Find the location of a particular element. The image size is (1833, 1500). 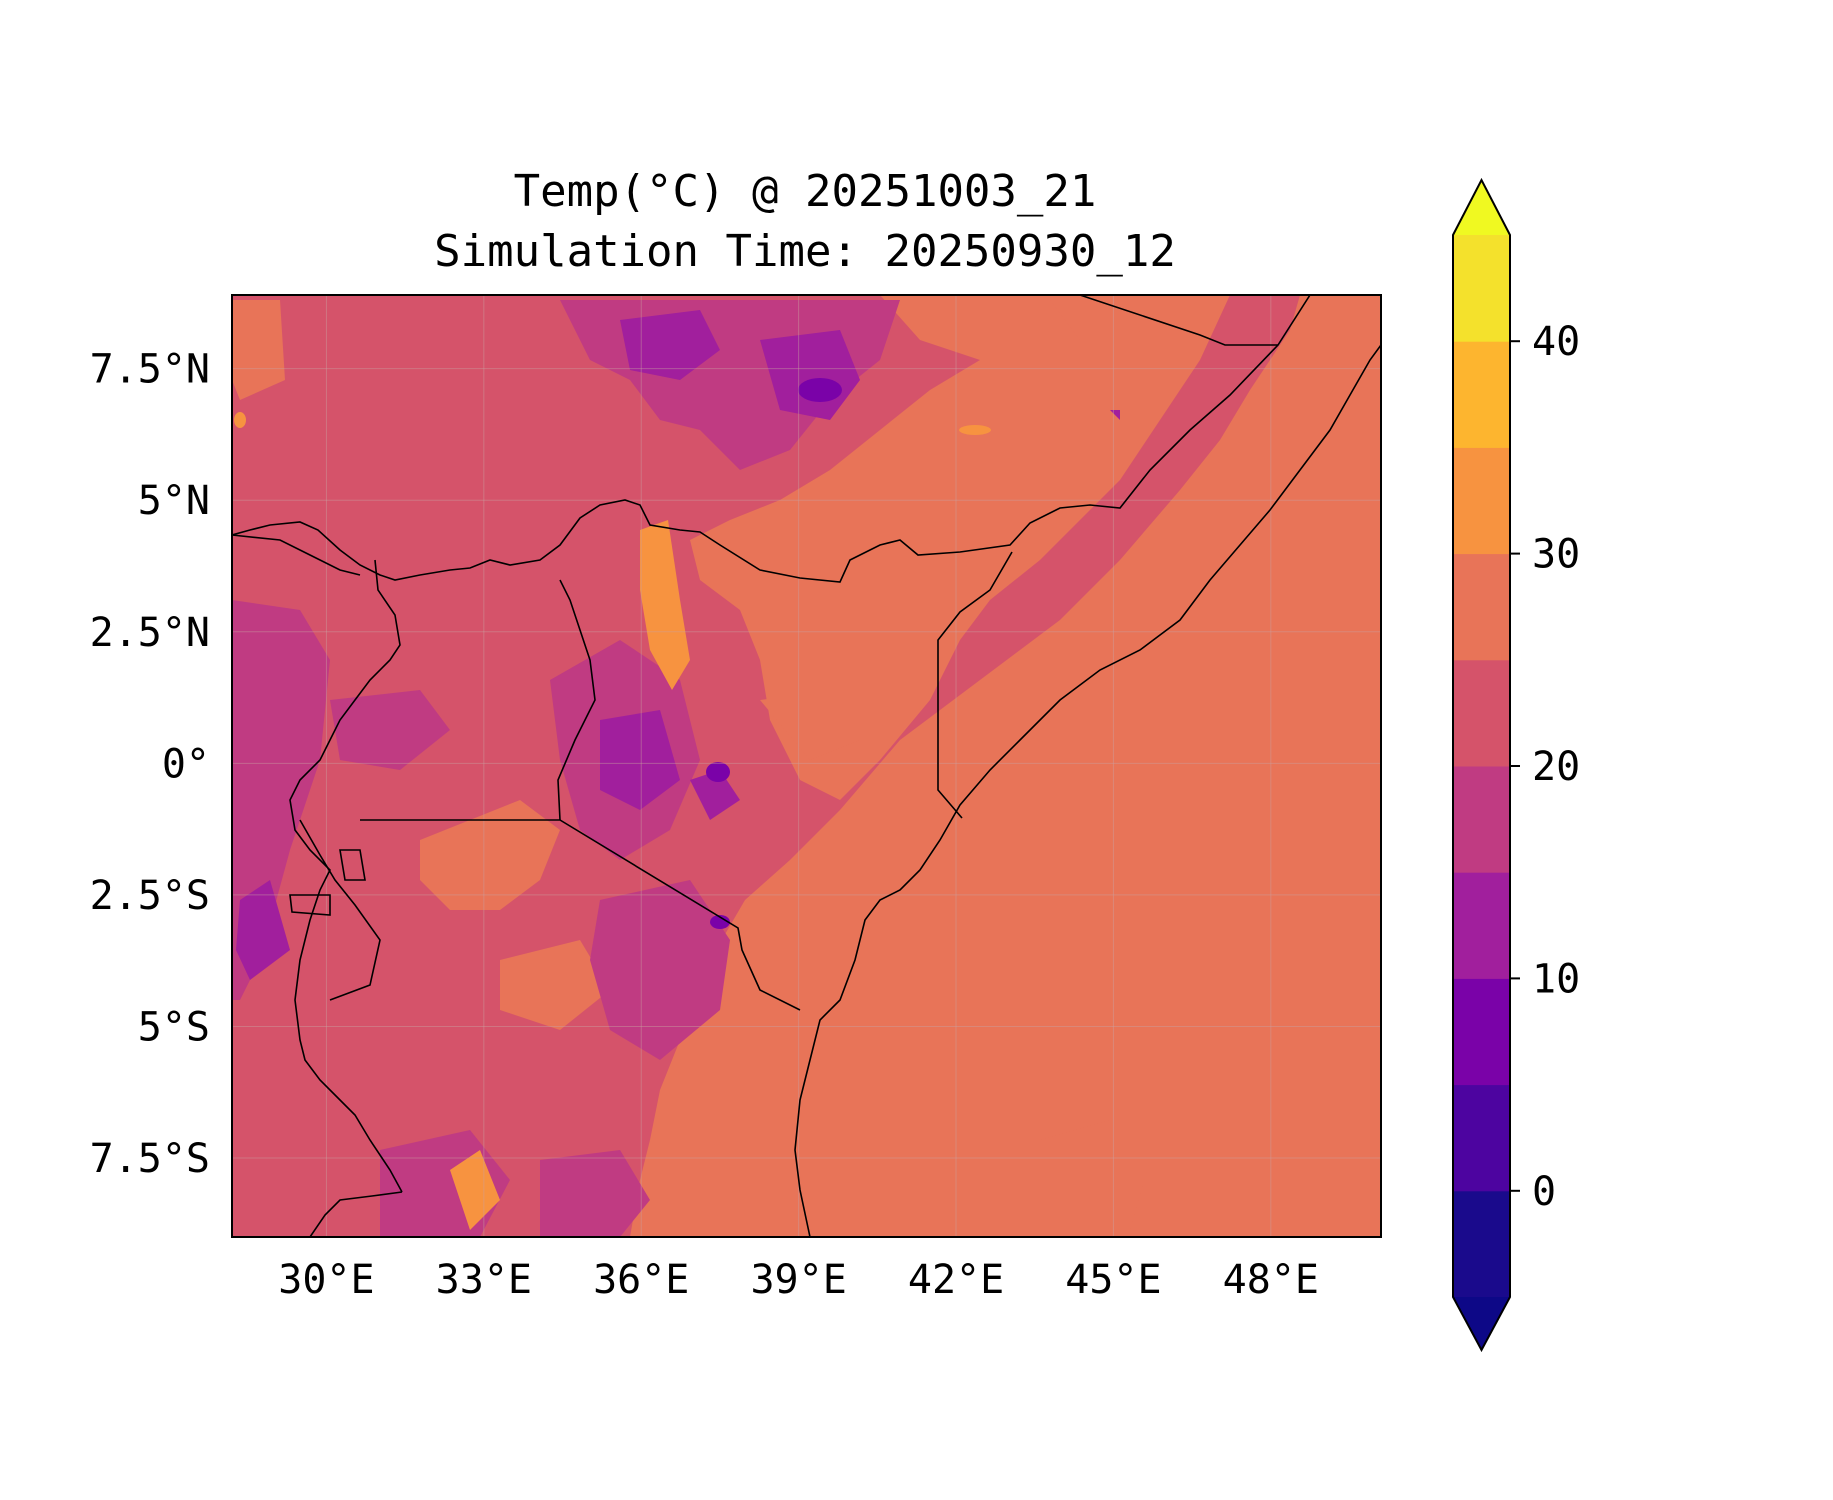

y-tick-label: 2.5°S is located at coordinates (150, 896).